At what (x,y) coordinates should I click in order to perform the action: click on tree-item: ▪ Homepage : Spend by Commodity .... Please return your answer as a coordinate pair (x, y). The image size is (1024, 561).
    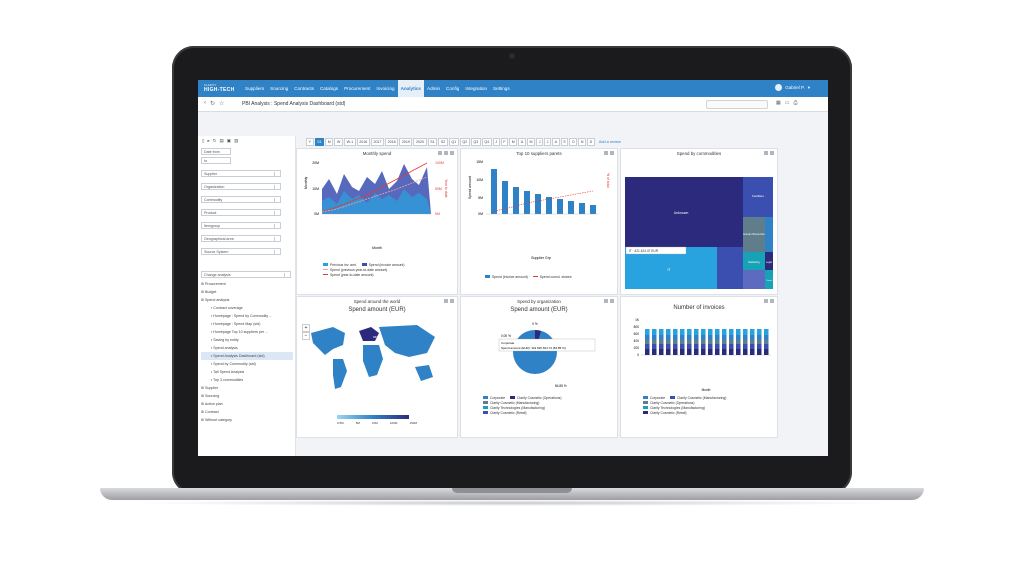
    Looking at the image, I should click on (247, 316).